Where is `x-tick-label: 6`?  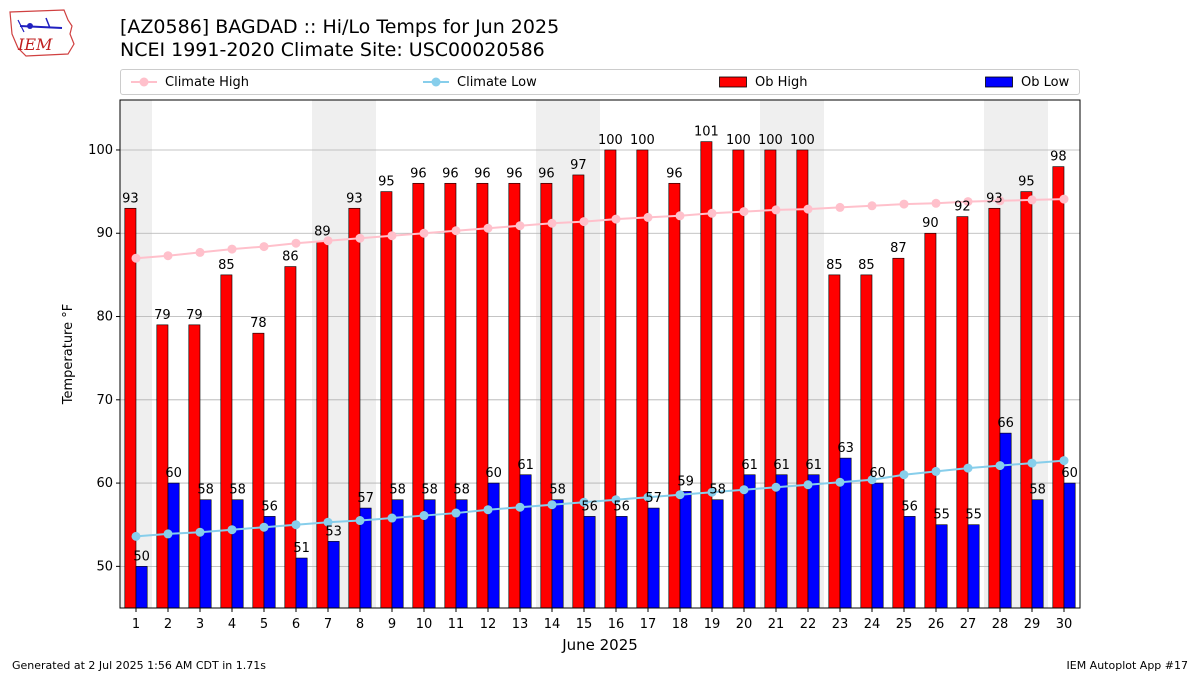
x-tick-label: 6 is located at coordinates (296, 624).